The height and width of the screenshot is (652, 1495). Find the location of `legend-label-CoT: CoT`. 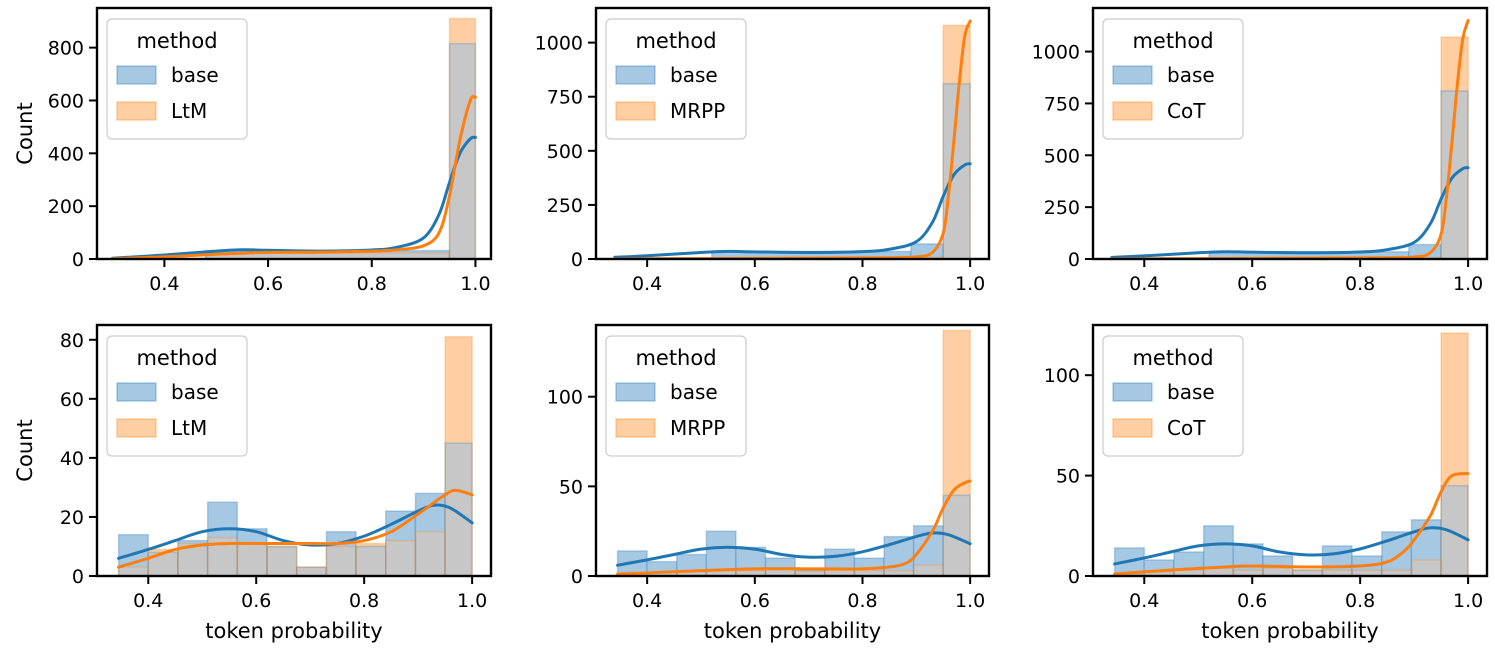

legend-label-CoT: CoT is located at coordinates (1186, 428).